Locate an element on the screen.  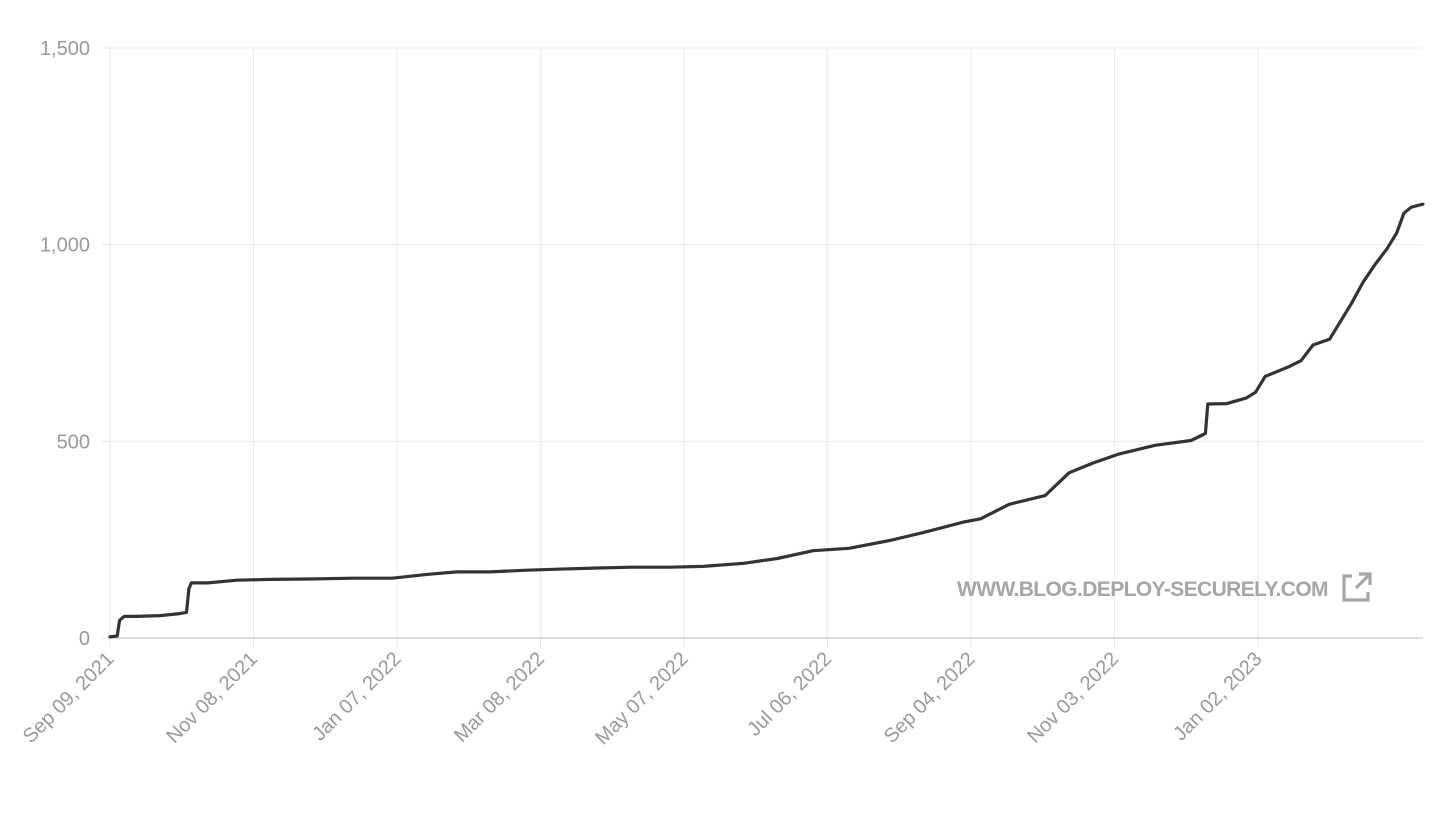
external-link-icon is located at coordinates (1356, 590).